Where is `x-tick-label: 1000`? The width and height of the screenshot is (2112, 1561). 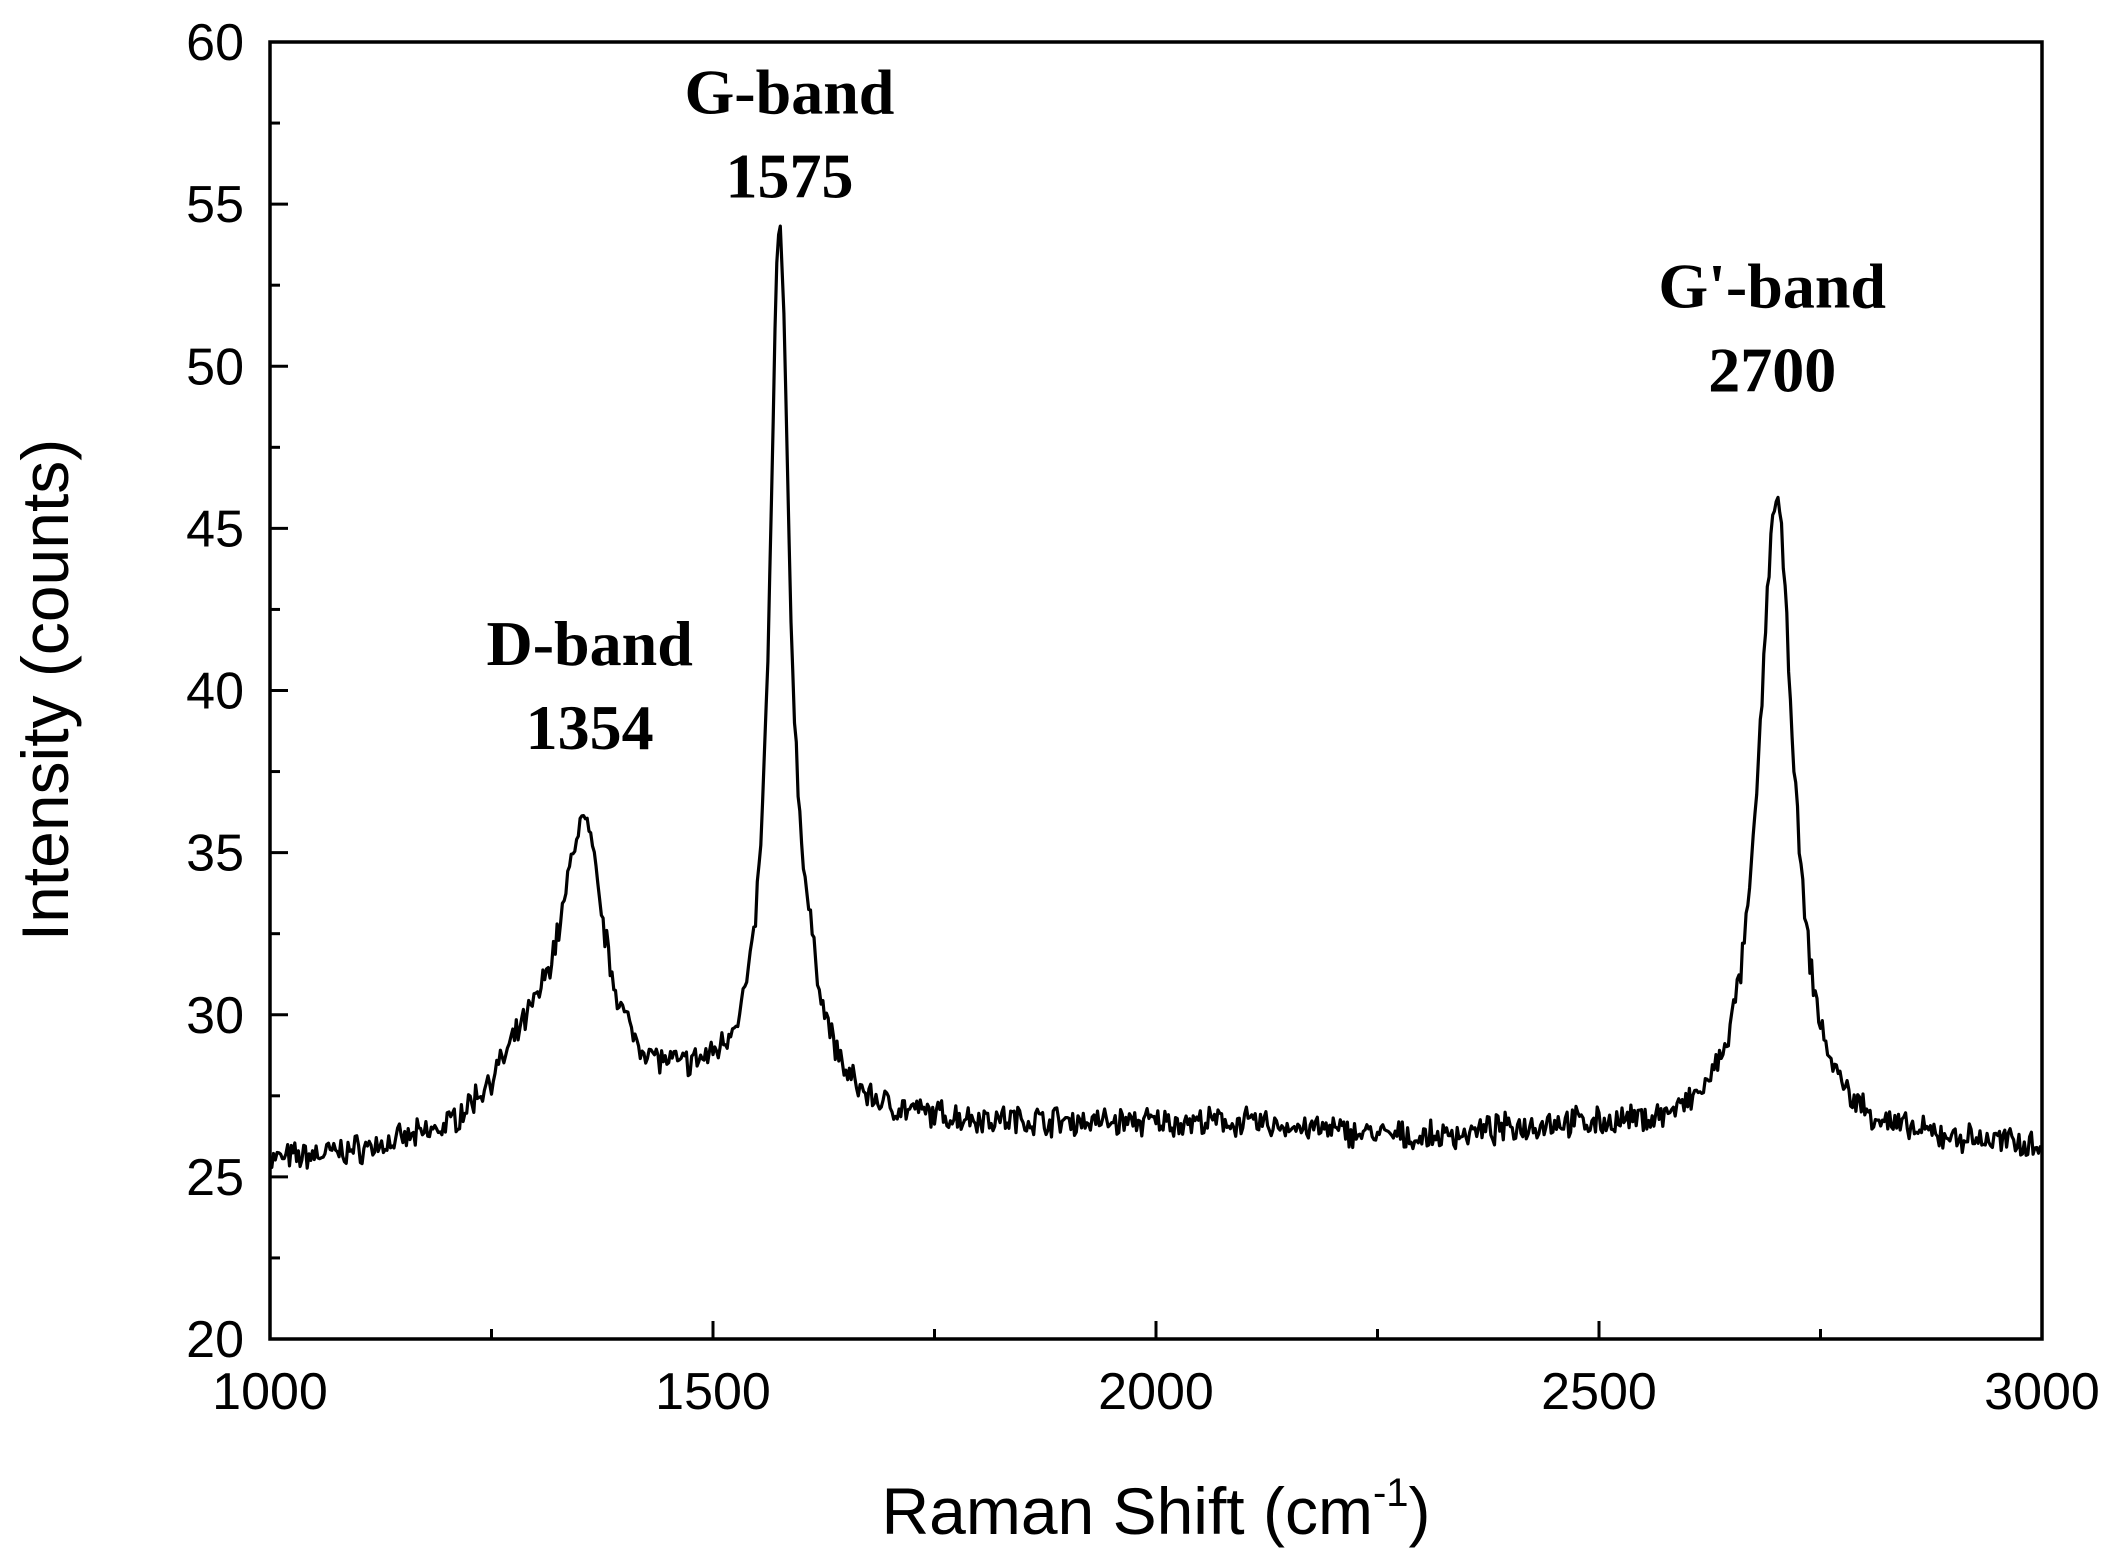
x-tick-label: 1000 is located at coordinates (270, 1392).